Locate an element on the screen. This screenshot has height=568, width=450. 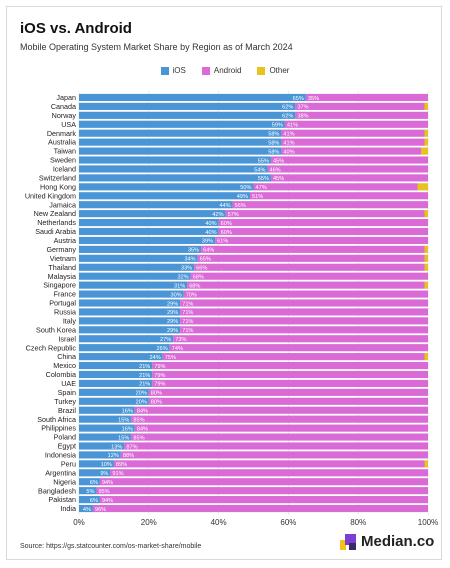
data-label-android: 60% is located at coordinates (226, 233).